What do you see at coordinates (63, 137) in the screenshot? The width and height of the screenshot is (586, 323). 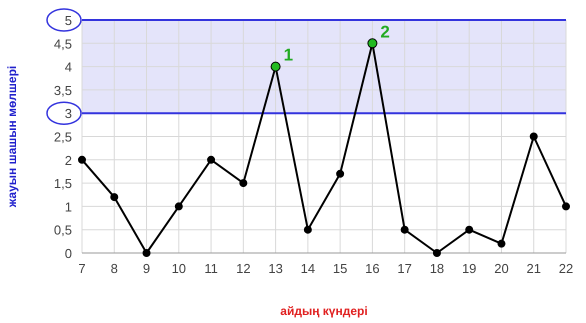 I see `y-tick-label: 2,5` at bounding box center [63, 137].